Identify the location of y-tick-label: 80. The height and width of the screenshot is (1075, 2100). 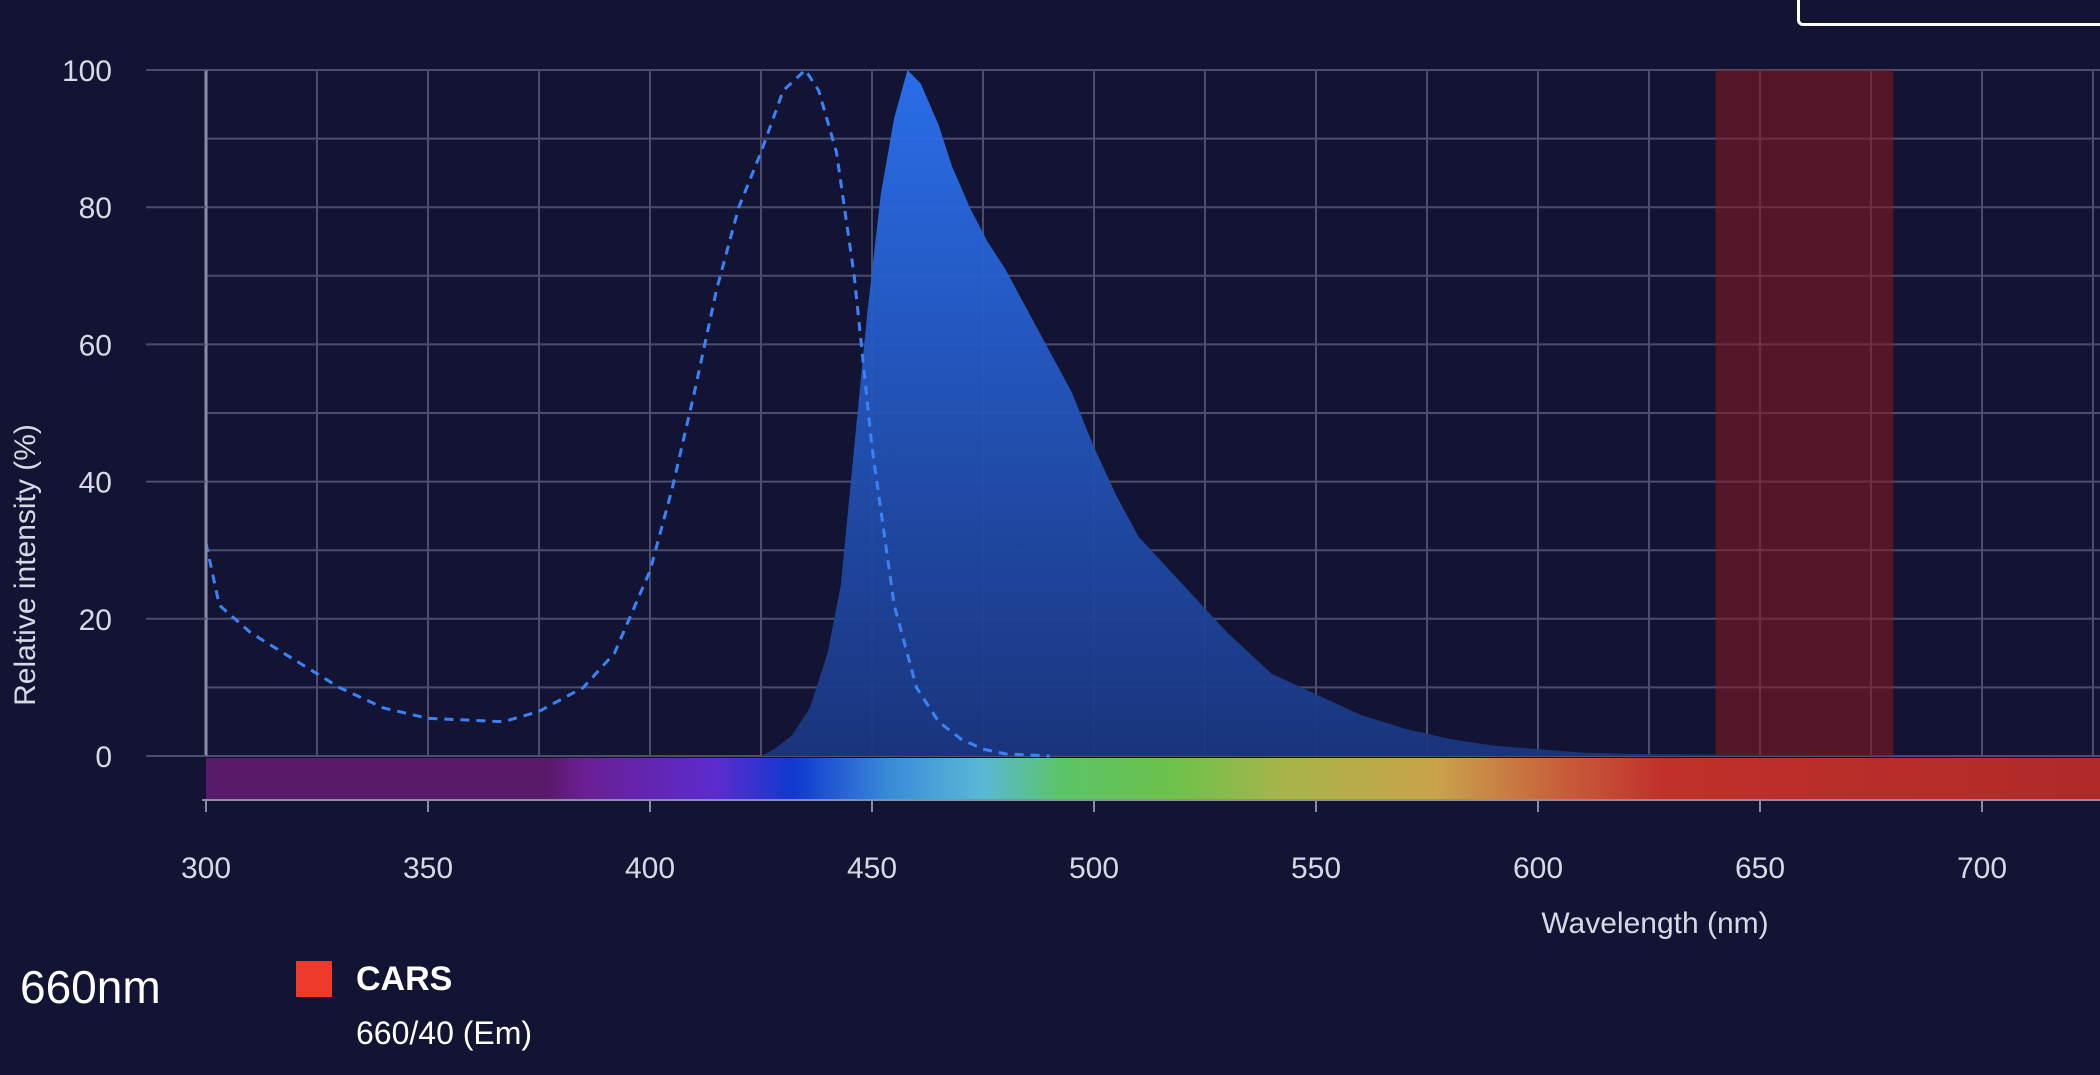
(95, 208).